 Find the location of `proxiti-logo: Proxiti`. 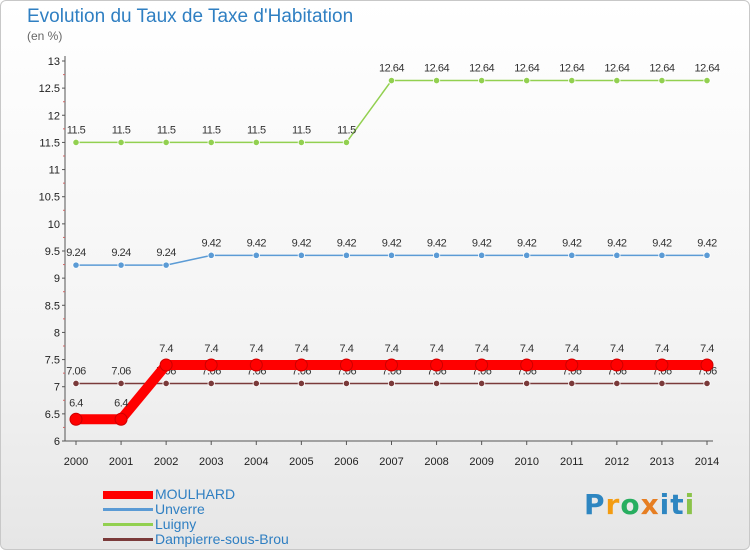

proxiti-logo: Proxiti is located at coordinates (639, 504).